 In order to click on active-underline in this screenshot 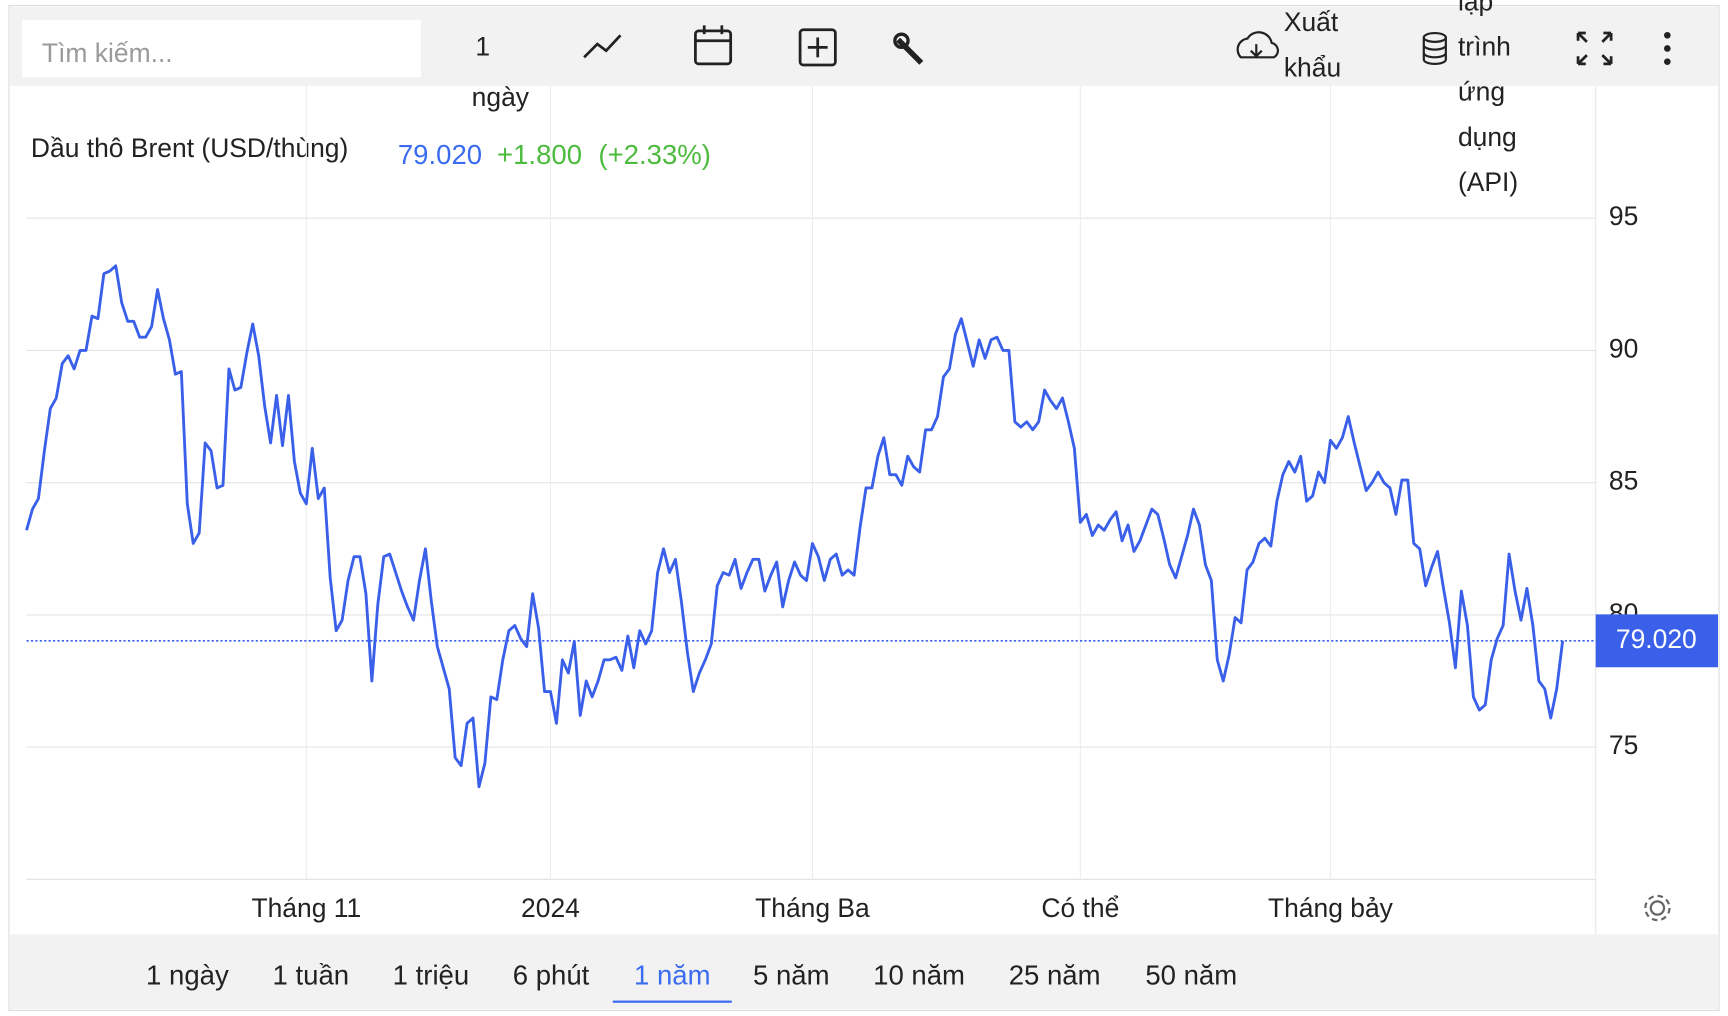, I will do `click(672, 1001)`.